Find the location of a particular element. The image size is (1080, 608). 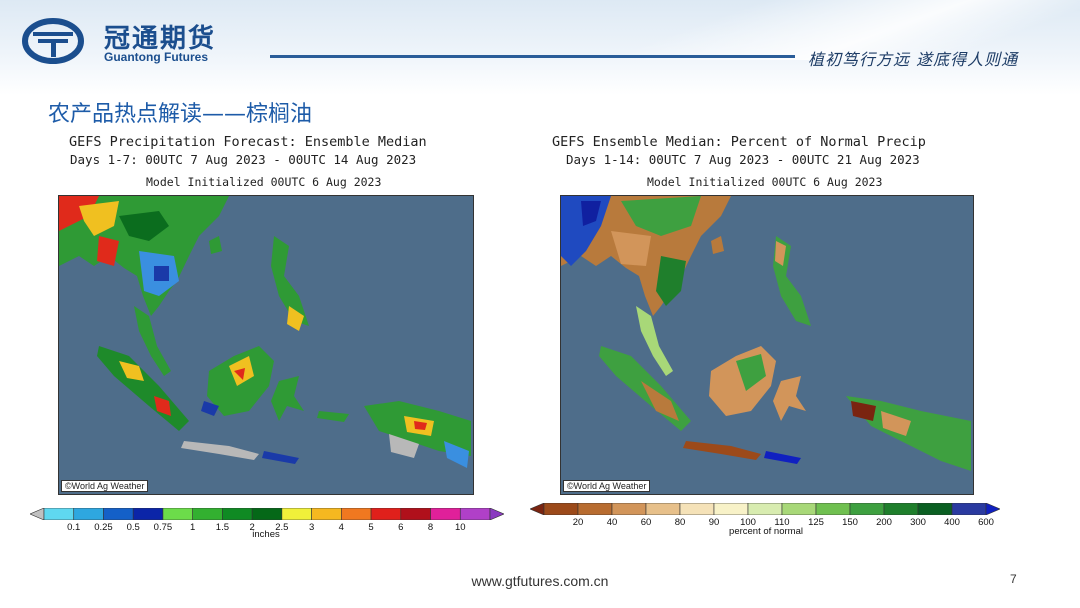

right-colorbar-unit: percent of normal is located at coordinates (766, 531).